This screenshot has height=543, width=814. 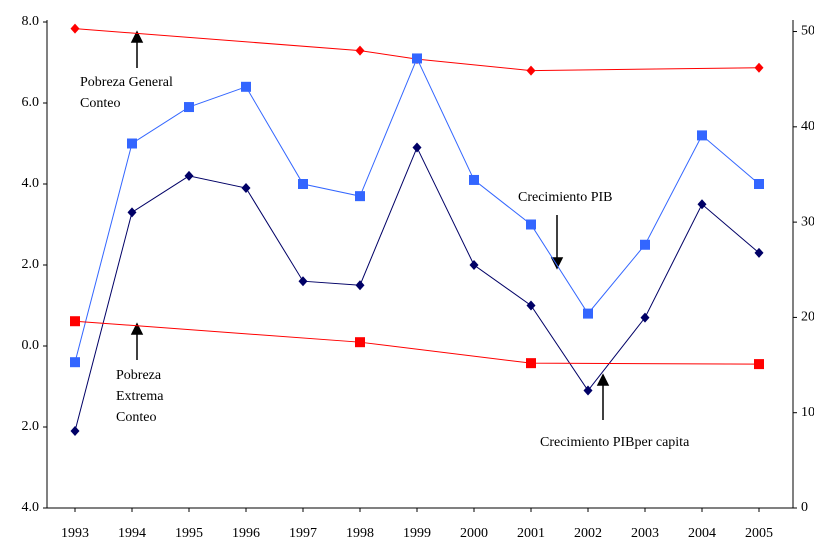 What do you see at coordinates (31, 102) in the screenshot?
I see `y-tick-label: 6.0` at bounding box center [31, 102].